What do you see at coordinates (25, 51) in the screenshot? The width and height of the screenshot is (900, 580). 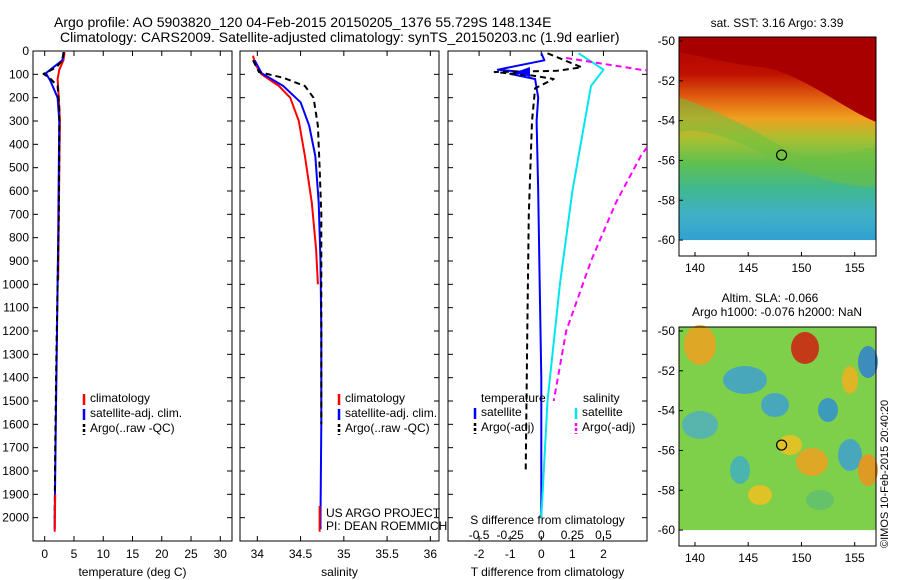 I see `y-tick-label: 0` at bounding box center [25, 51].